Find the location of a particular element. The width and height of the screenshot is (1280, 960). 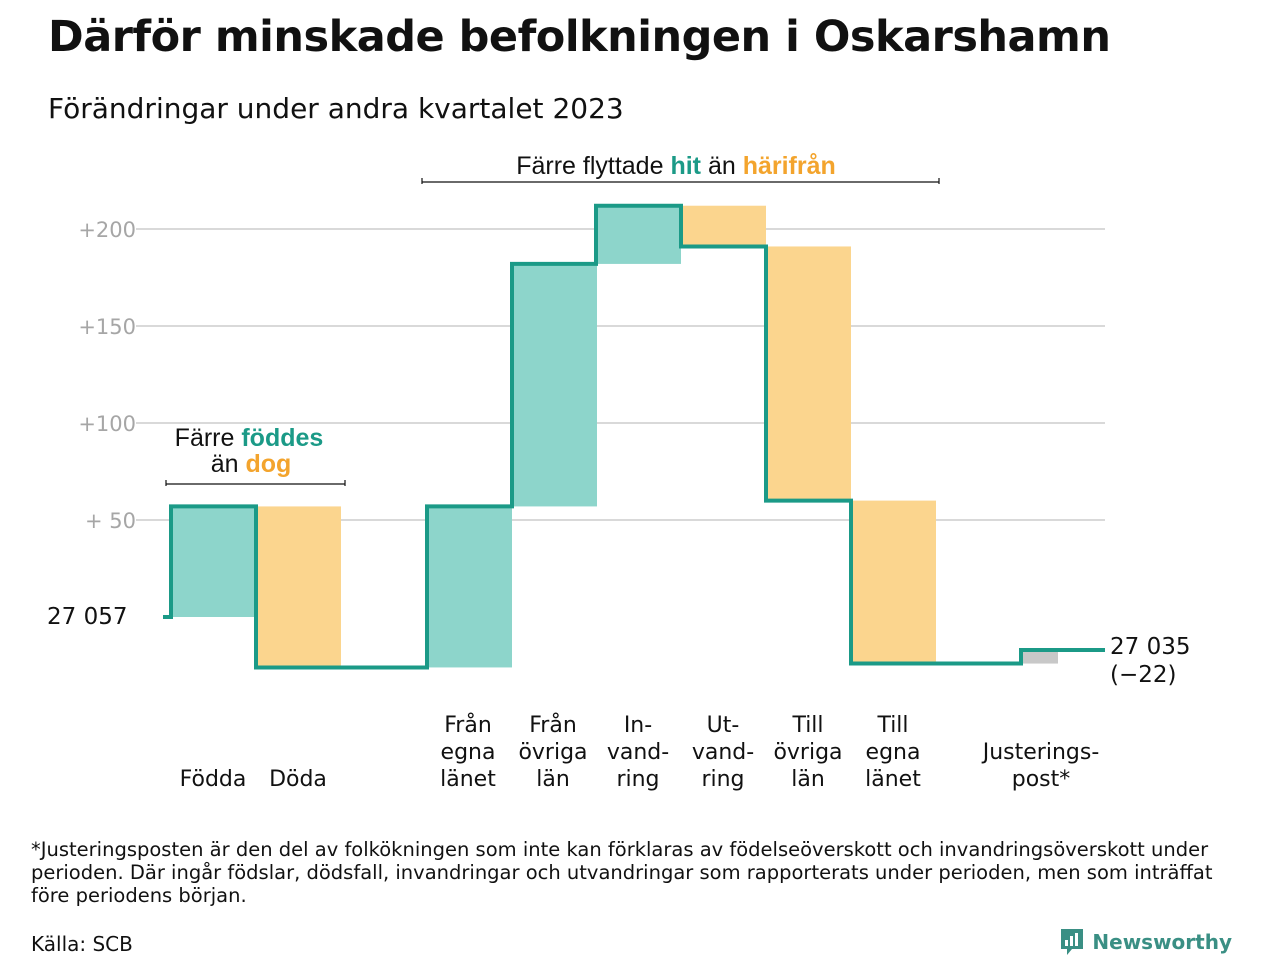

svg-text: än dog is located at coordinates (251, 464).